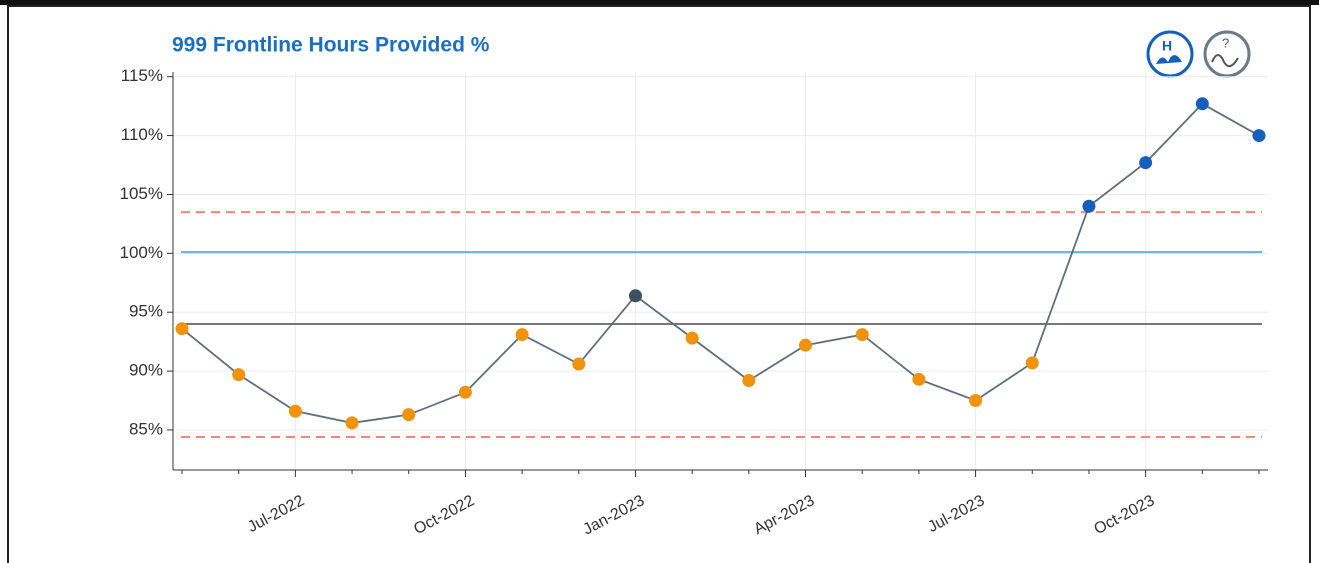 This screenshot has height=563, width=1319. What do you see at coordinates (331, 45) in the screenshot?
I see `chart-title: 999 Frontline Hours Provided %` at bounding box center [331, 45].